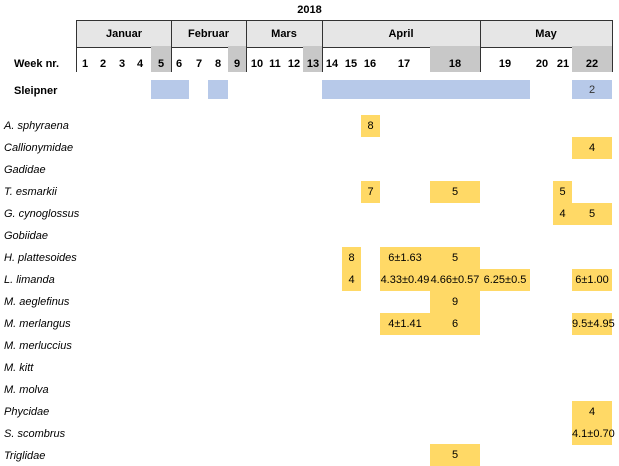 The width and height of the screenshot is (619, 466). Describe the element at coordinates (593, 324) in the screenshot. I see `cell-m-merlangus-w22: 9.5±4.95` at that location.